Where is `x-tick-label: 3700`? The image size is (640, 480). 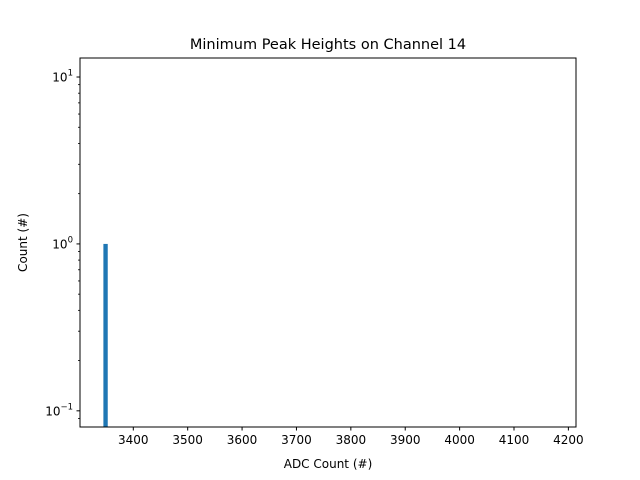 x-tick-label: 3700 is located at coordinates (296, 440).